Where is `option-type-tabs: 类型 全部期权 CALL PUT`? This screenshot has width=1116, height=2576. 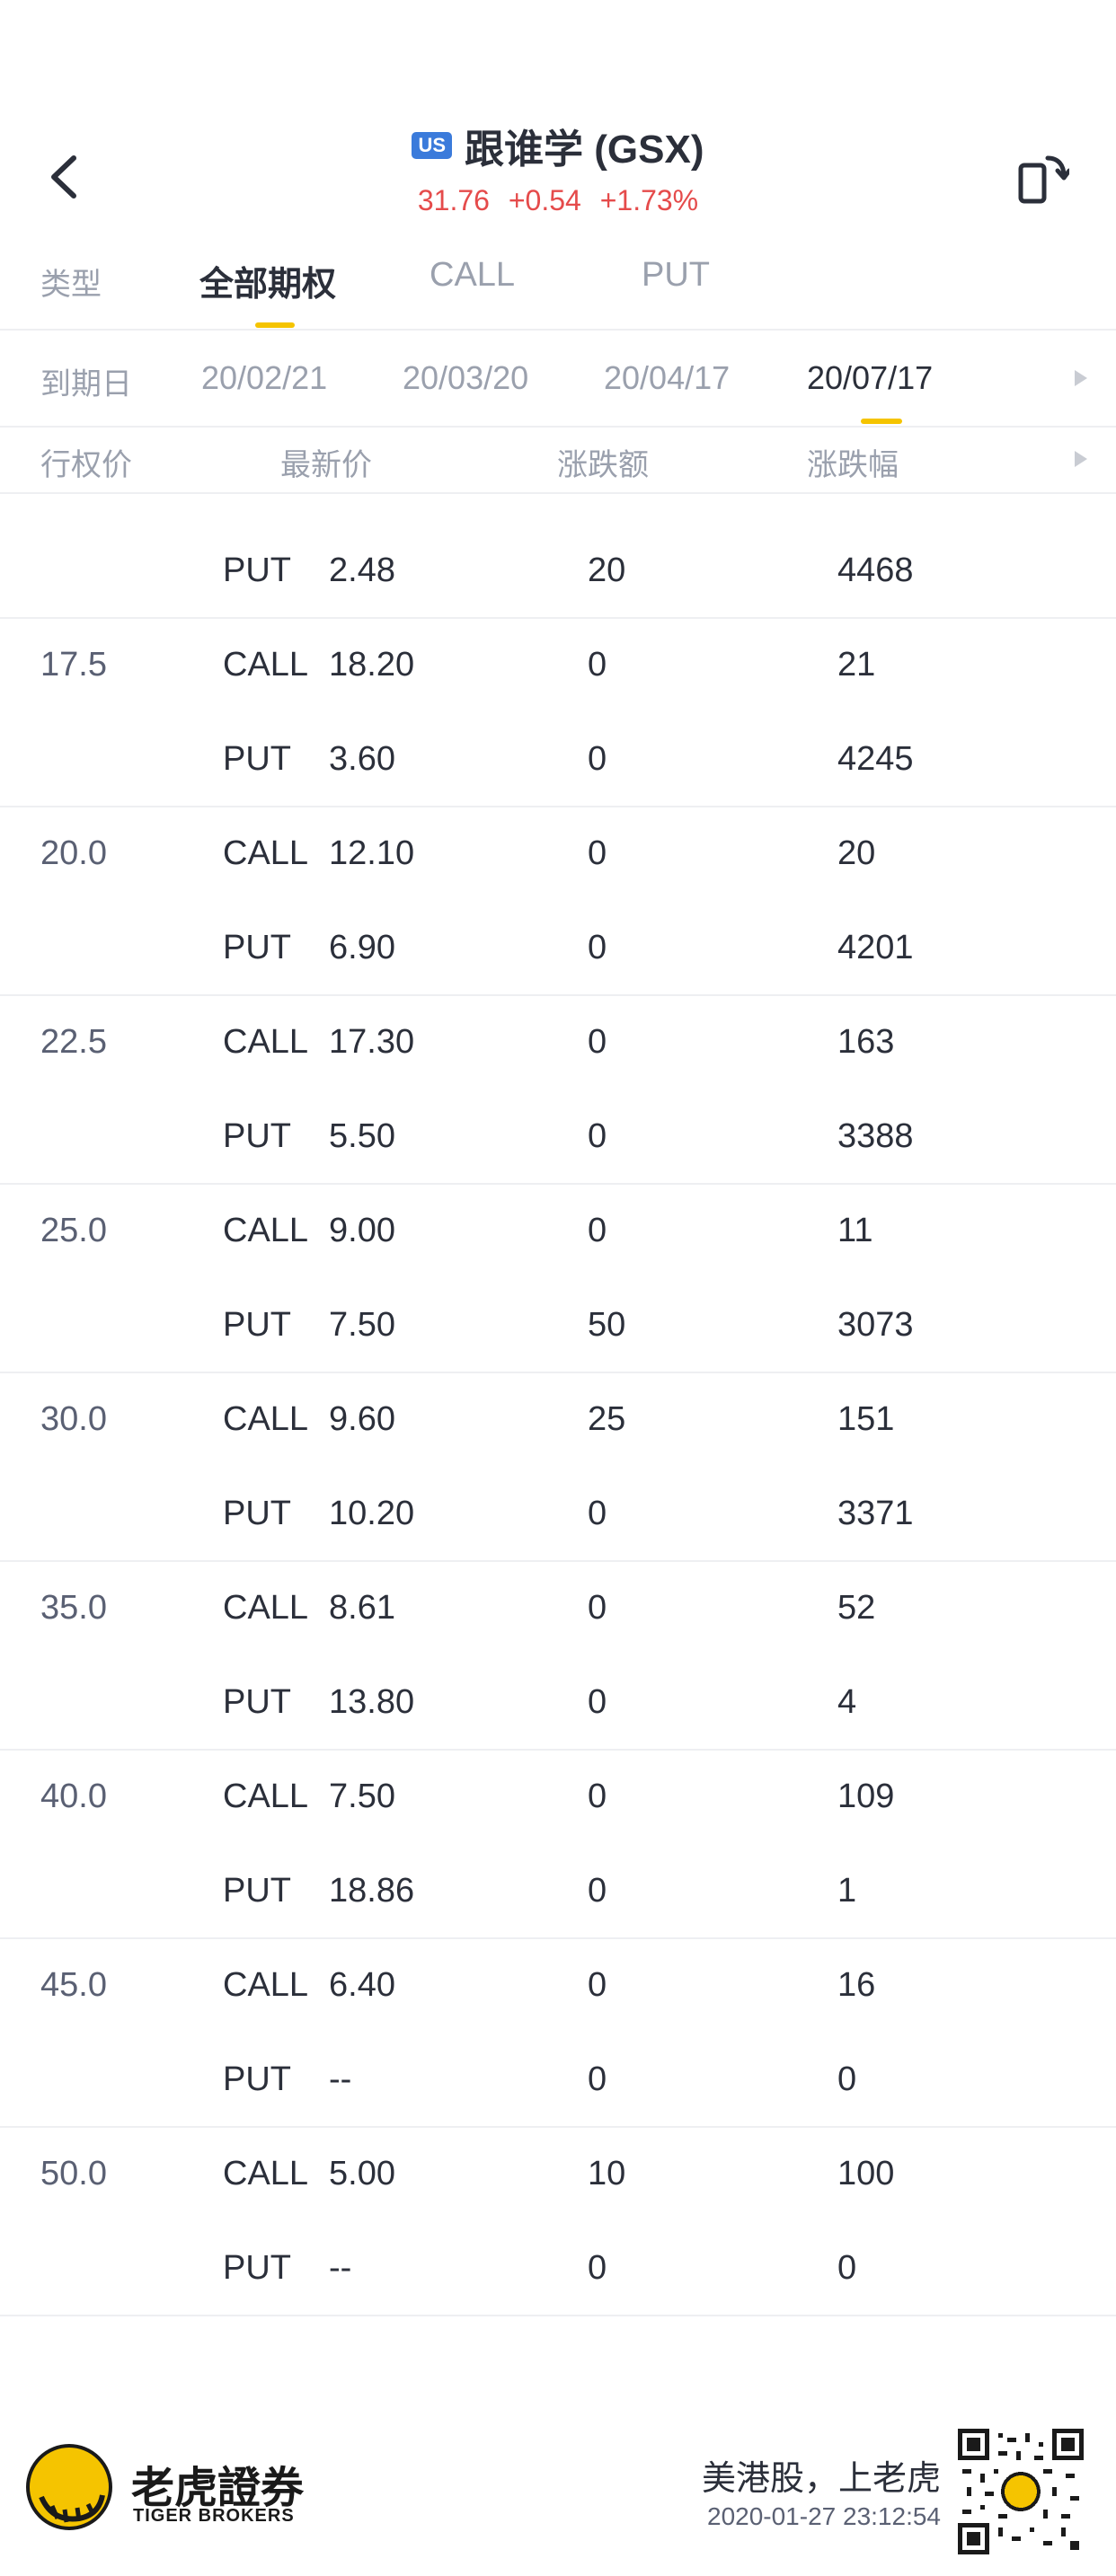 option-type-tabs: 类型 全部期权 CALL PUT is located at coordinates (558, 292).